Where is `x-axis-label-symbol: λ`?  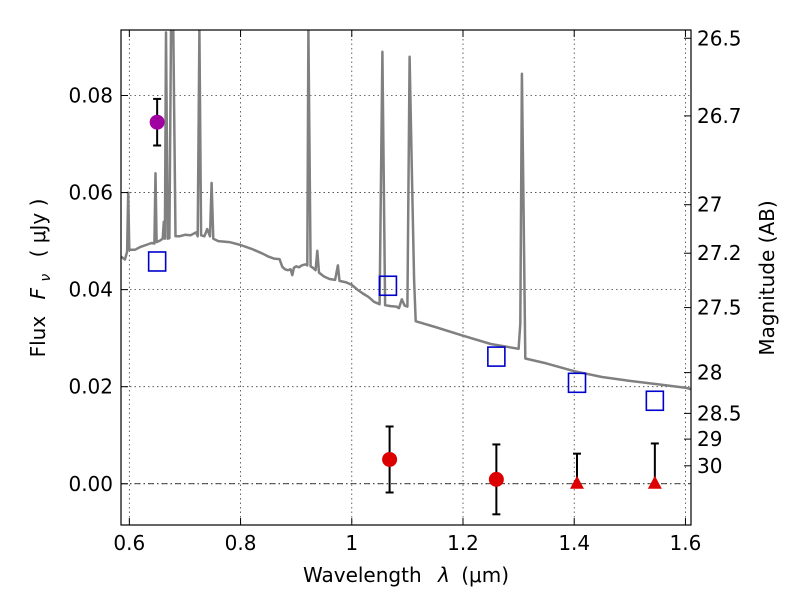
x-axis-label-symbol: λ is located at coordinates (443, 575).